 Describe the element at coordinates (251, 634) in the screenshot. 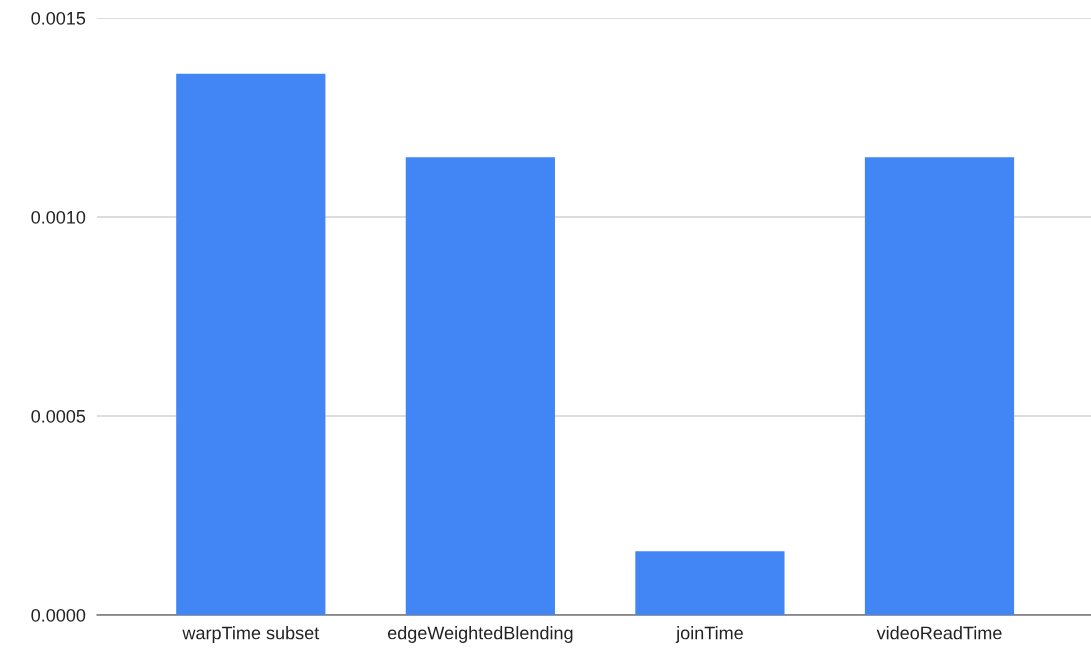

I see `x-tick-label: warpTime subset` at that location.